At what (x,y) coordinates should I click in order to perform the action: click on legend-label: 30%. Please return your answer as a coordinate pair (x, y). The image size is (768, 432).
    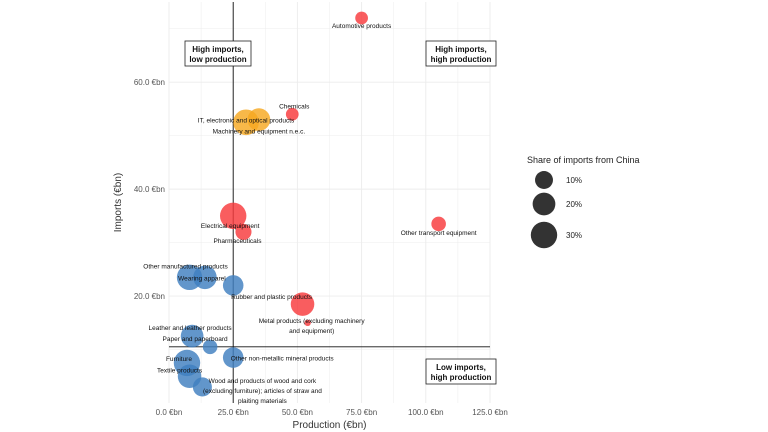
    Looking at the image, I should click on (574, 235).